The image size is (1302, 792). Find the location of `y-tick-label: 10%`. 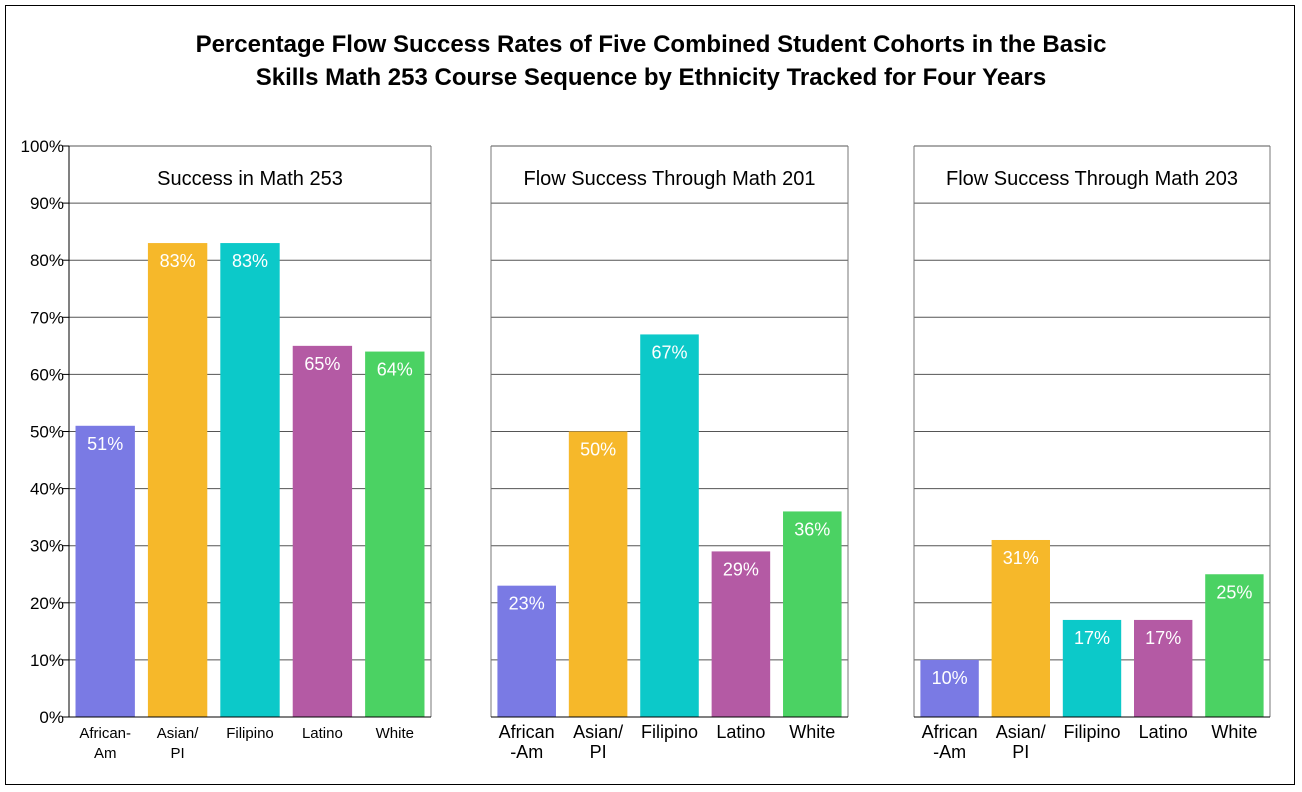

y-tick-label: 10% is located at coordinates (47, 660).